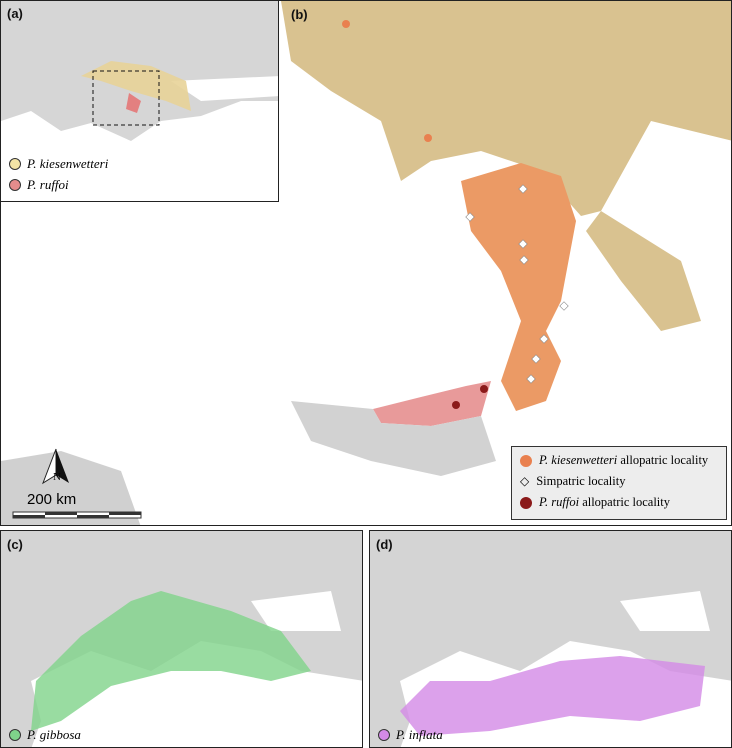  I want to click on legend-item: P. gibbosa, so click(45, 735).